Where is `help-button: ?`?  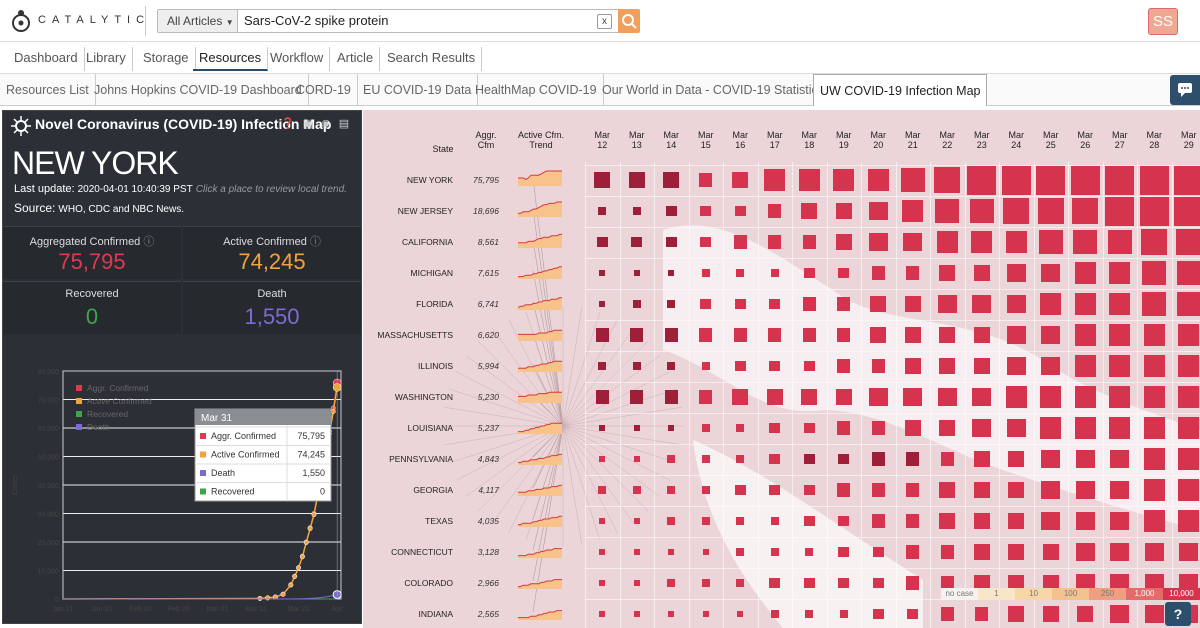
help-button: ? is located at coordinates (1178, 614).